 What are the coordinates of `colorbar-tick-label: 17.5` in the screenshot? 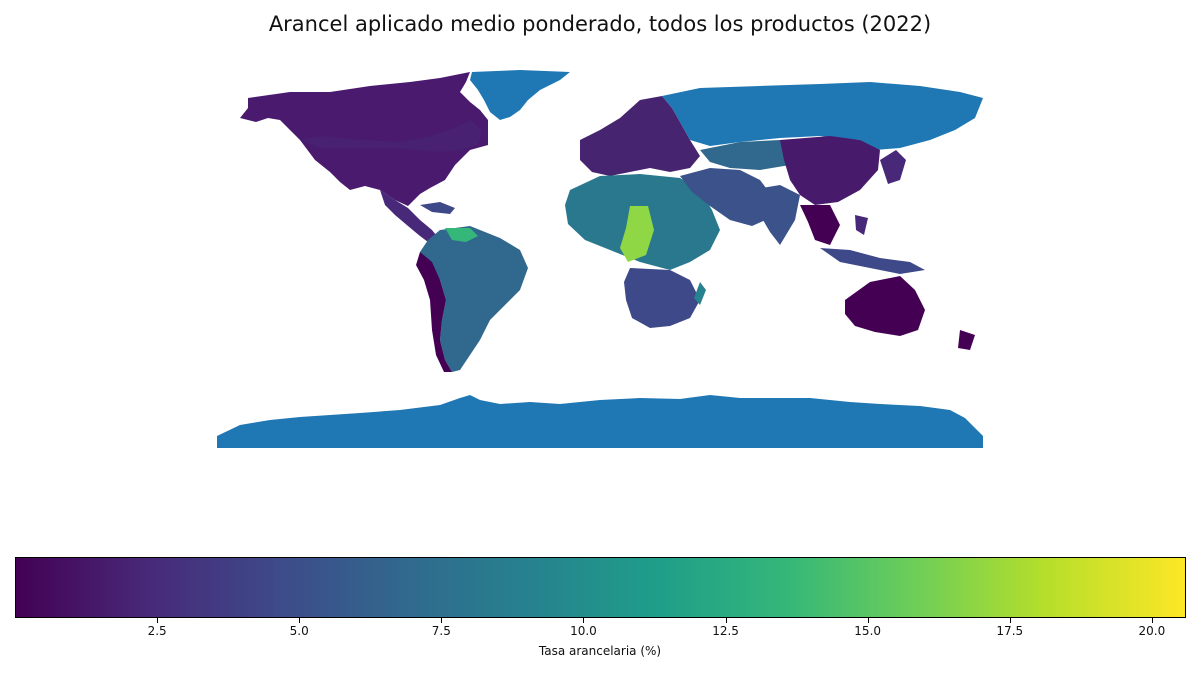 It's located at (1010, 631).